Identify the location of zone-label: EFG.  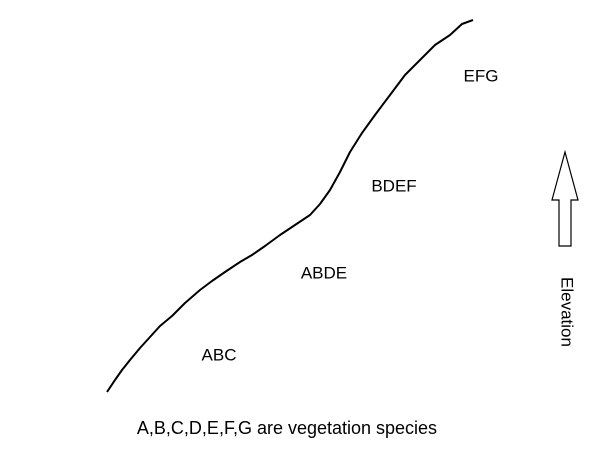
(481, 75).